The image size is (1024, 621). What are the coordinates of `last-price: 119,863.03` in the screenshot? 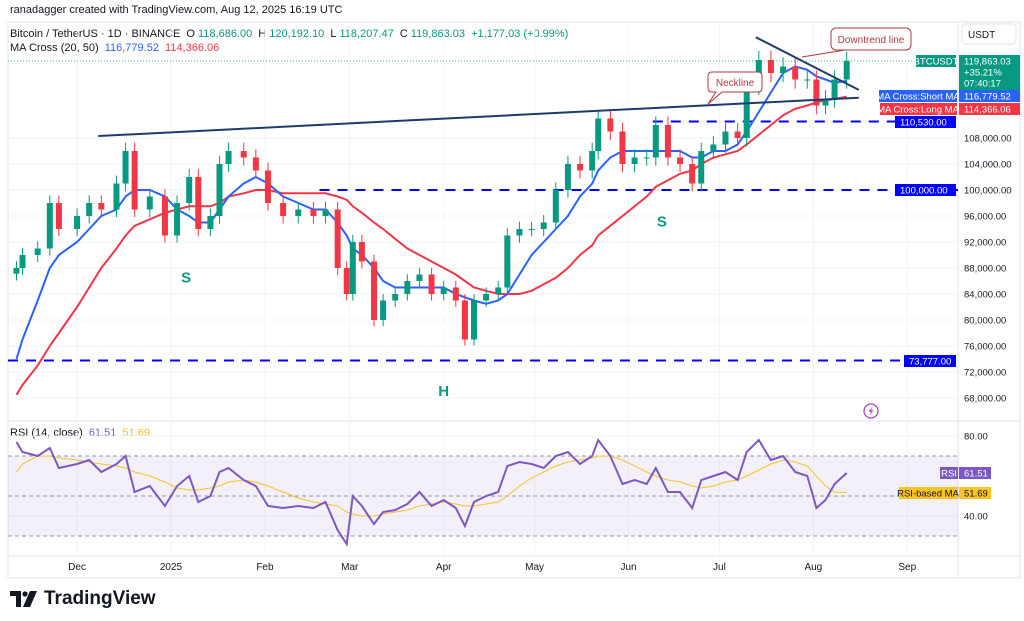 It's located at (987, 62).